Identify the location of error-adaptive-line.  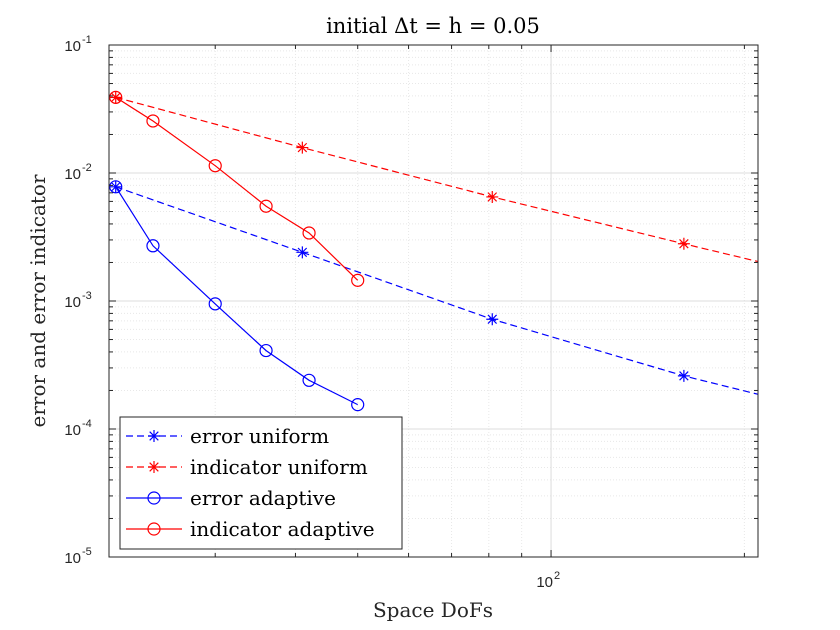
(236, 296).